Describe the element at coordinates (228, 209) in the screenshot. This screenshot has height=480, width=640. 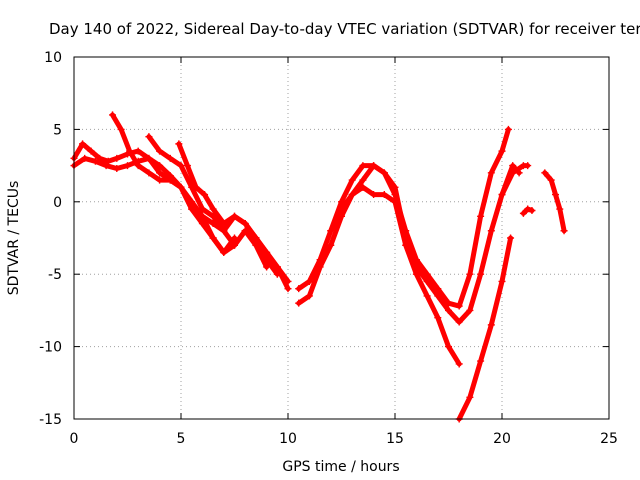
I see `series-track-e` at that location.